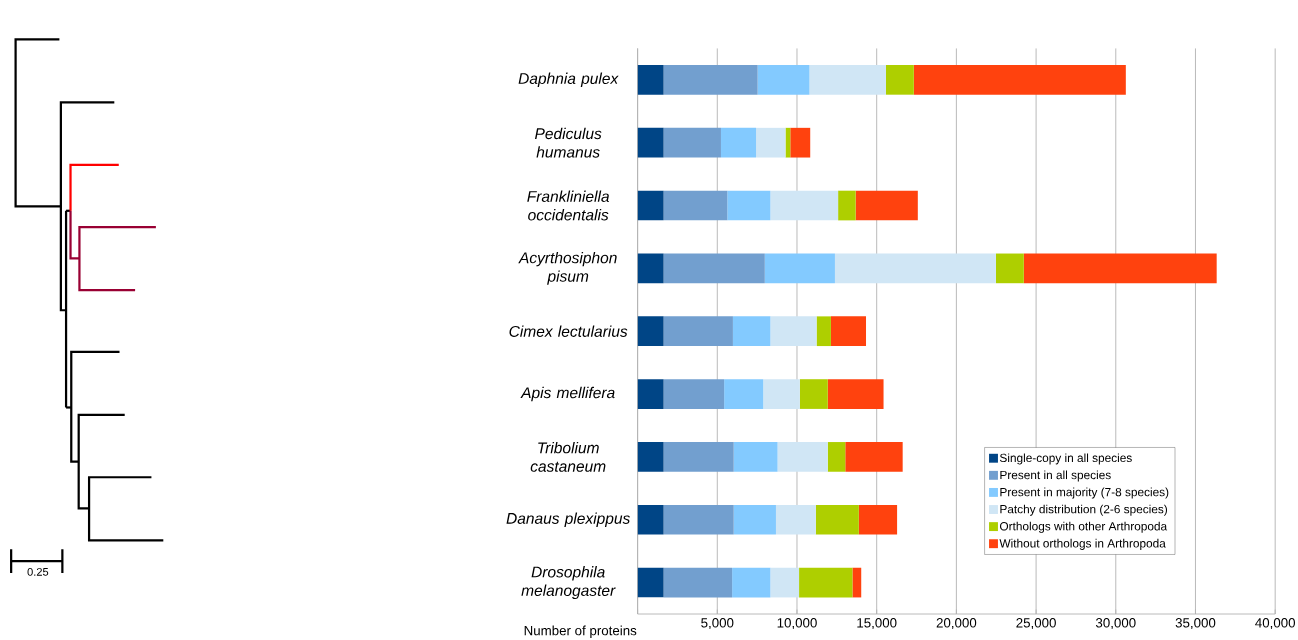  Describe the element at coordinates (1083, 527) in the screenshot. I see `legend-label: Orthologs with other Arthropoda` at that location.